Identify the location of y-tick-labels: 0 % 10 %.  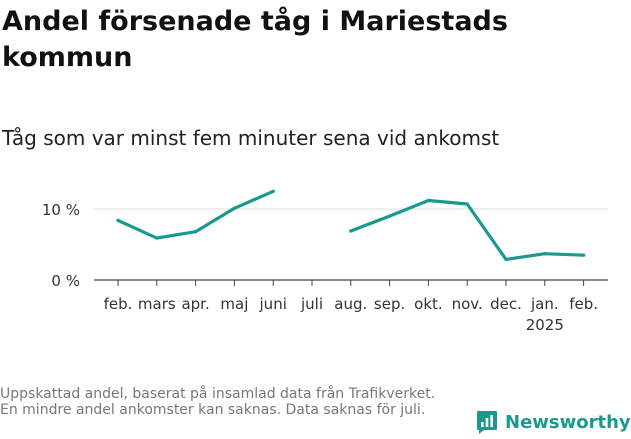
(61, 245).